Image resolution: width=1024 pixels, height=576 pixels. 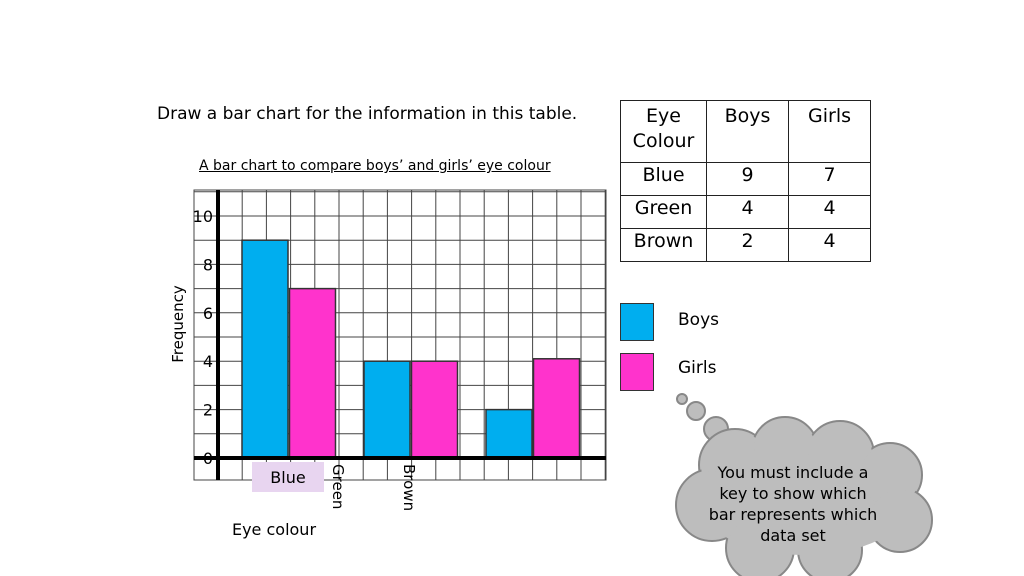 I want to click on thought-bubble-small, so click(x=682, y=399).